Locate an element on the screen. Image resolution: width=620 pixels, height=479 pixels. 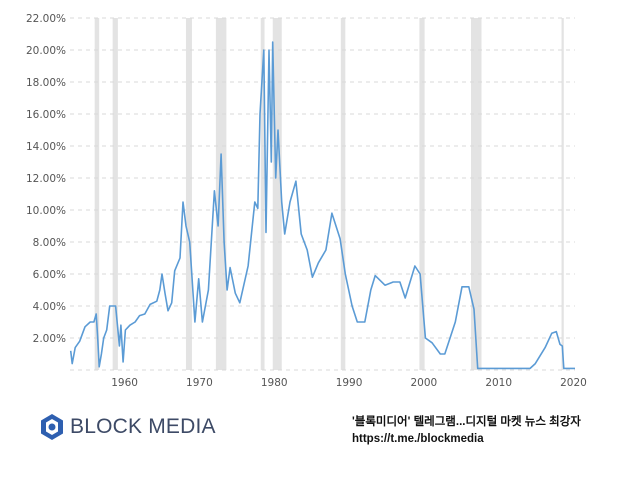
x-tick-label: 2000 is located at coordinates (424, 383).